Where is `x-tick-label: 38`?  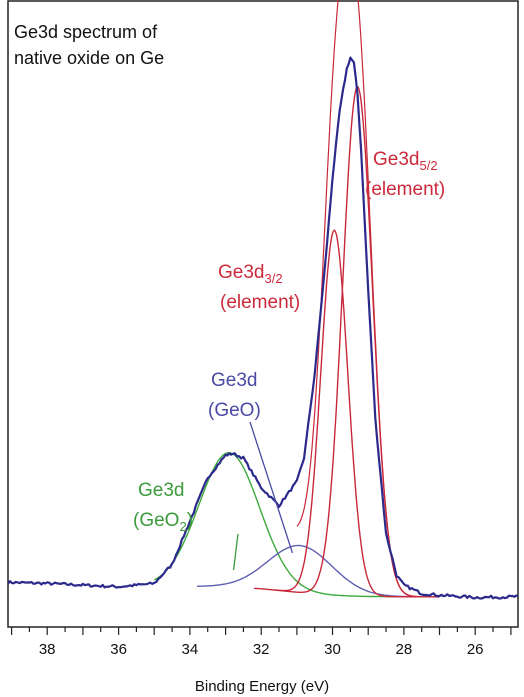 x-tick-label: 38 is located at coordinates (47, 649).